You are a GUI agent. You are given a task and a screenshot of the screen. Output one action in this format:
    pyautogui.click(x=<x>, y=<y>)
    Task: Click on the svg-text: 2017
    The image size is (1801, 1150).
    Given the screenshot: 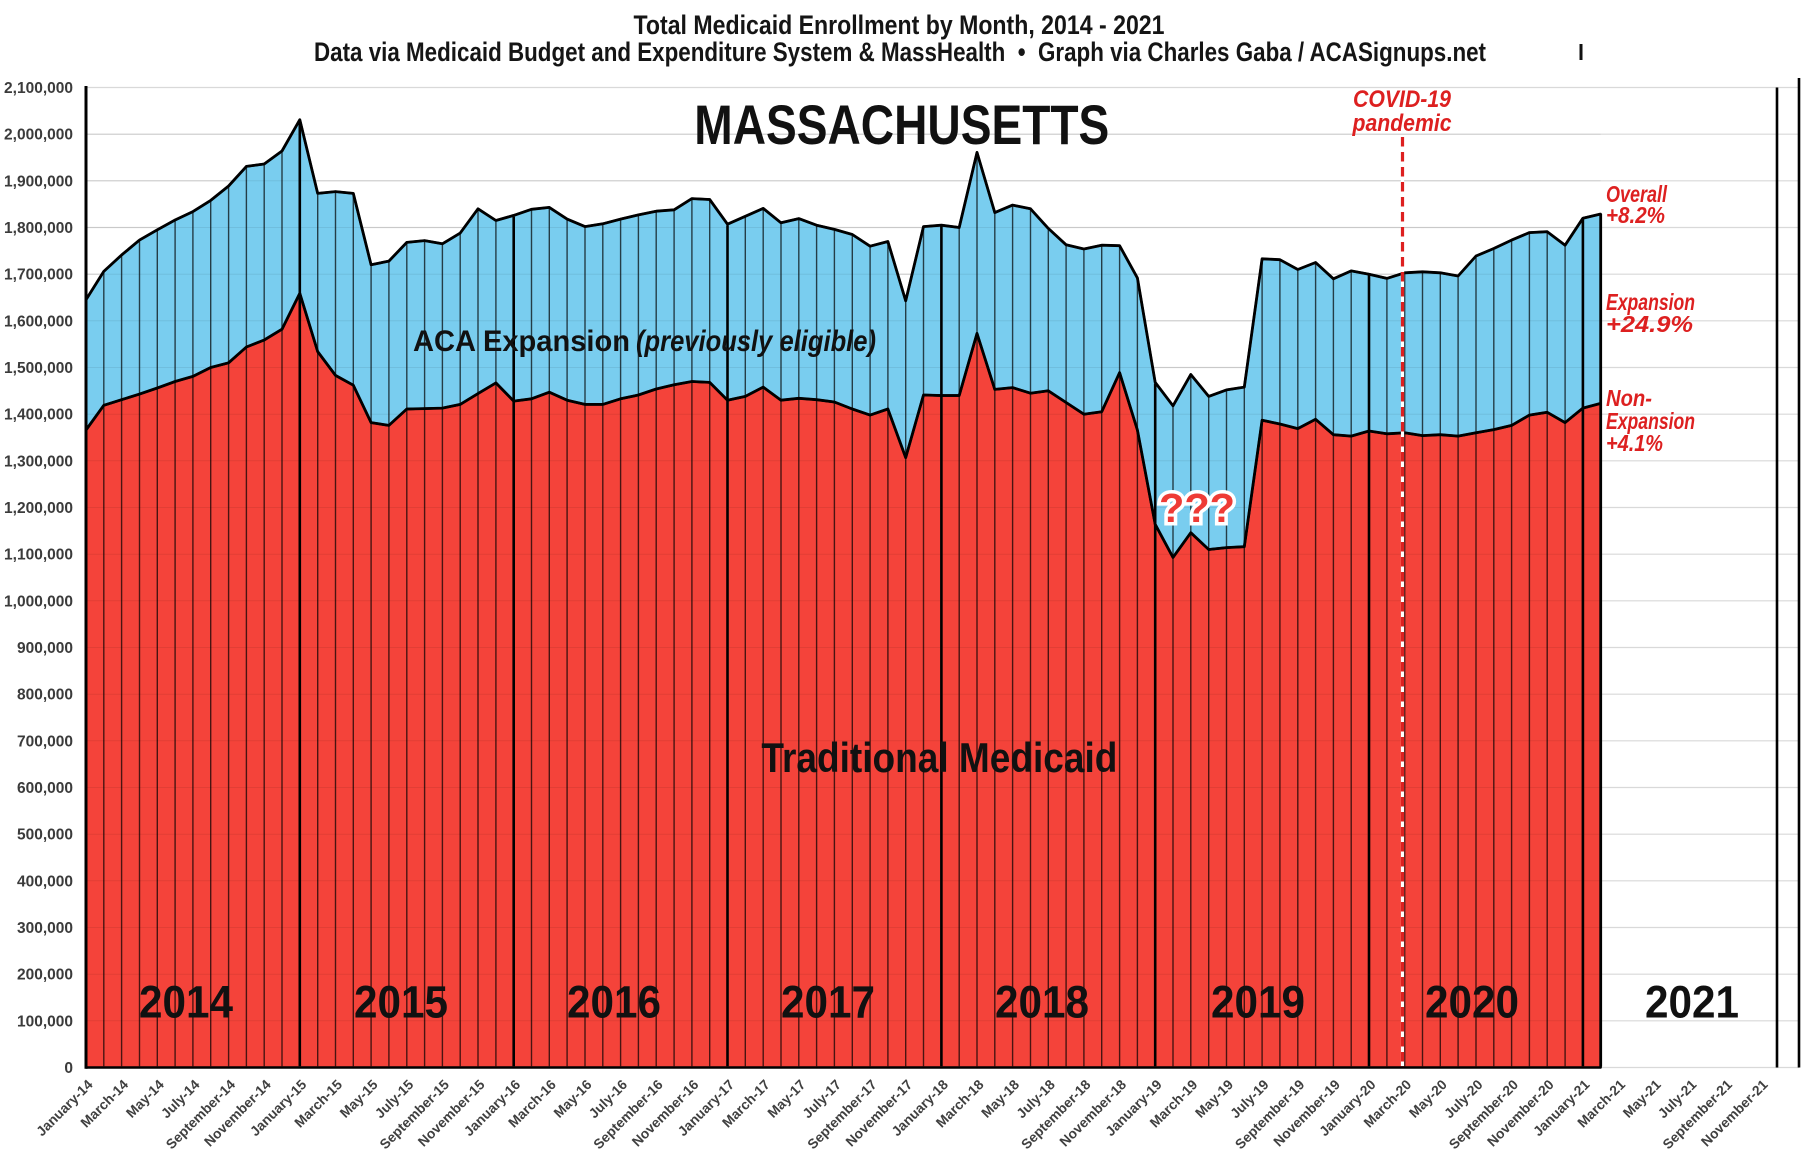 What is the action you would take?
    pyautogui.click(x=828, y=1002)
    